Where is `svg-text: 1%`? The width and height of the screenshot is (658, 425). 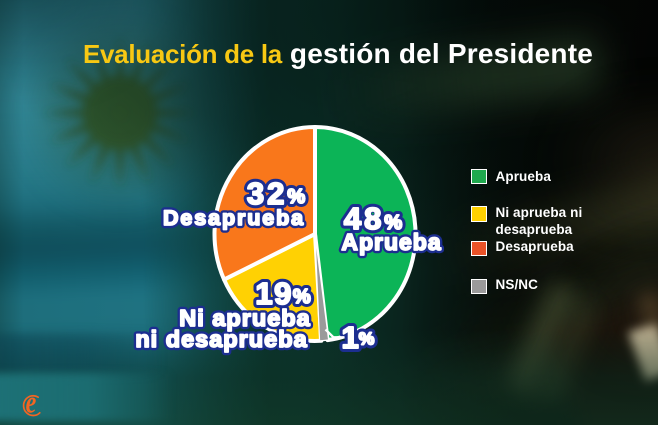 svg-text: 1% is located at coordinates (358, 337).